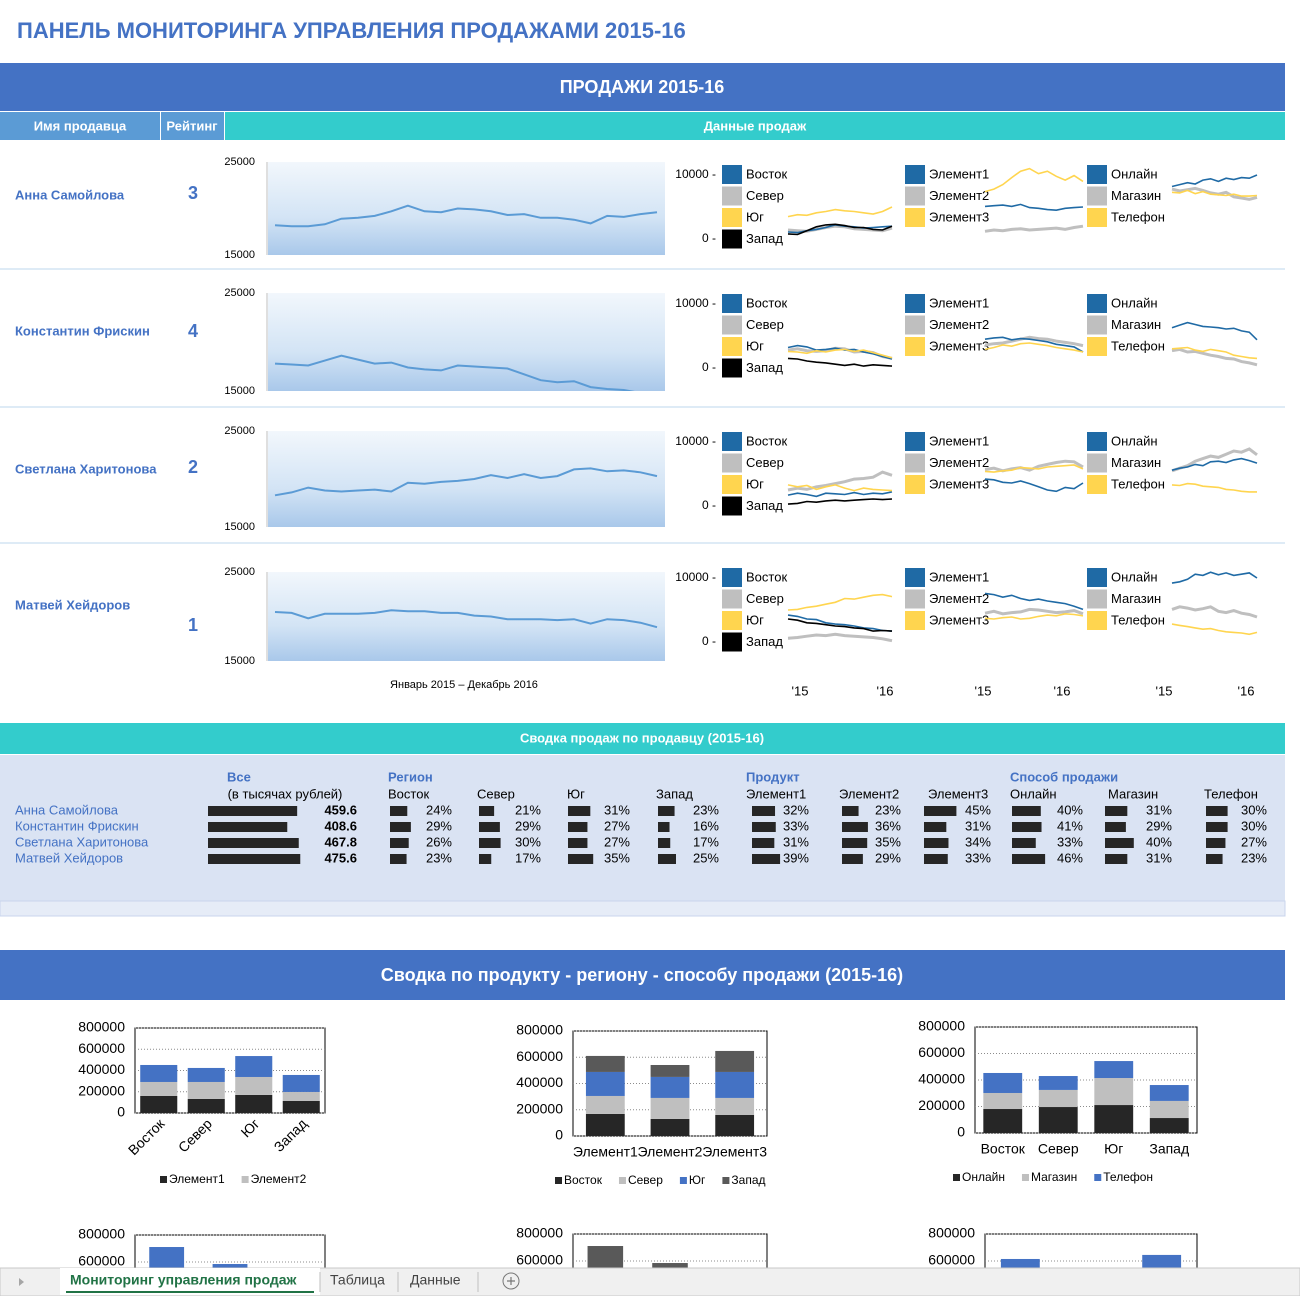 Image resolution: width=1300 pixels, height=1296 pixels. I want to click on trend-line, so click(466, 482).